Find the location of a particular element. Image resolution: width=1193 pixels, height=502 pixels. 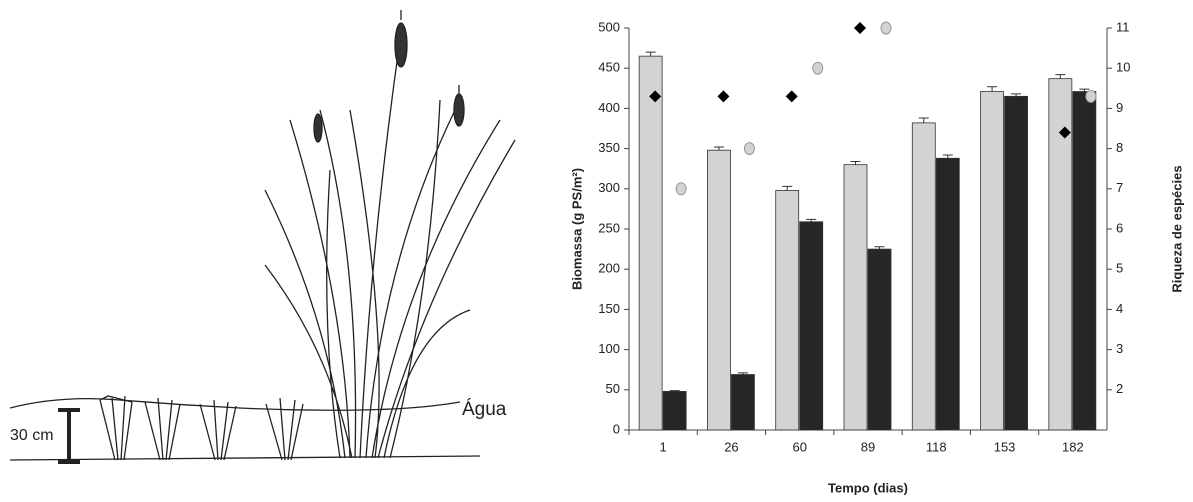

y-tick-label: 400 is located at coordinates (609, 107).